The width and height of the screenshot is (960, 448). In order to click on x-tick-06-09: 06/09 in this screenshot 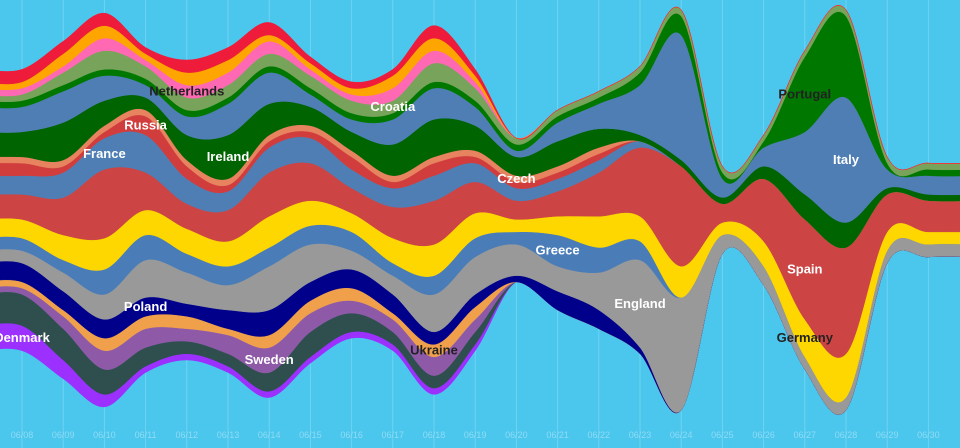, I will do `click(63, 435)`.